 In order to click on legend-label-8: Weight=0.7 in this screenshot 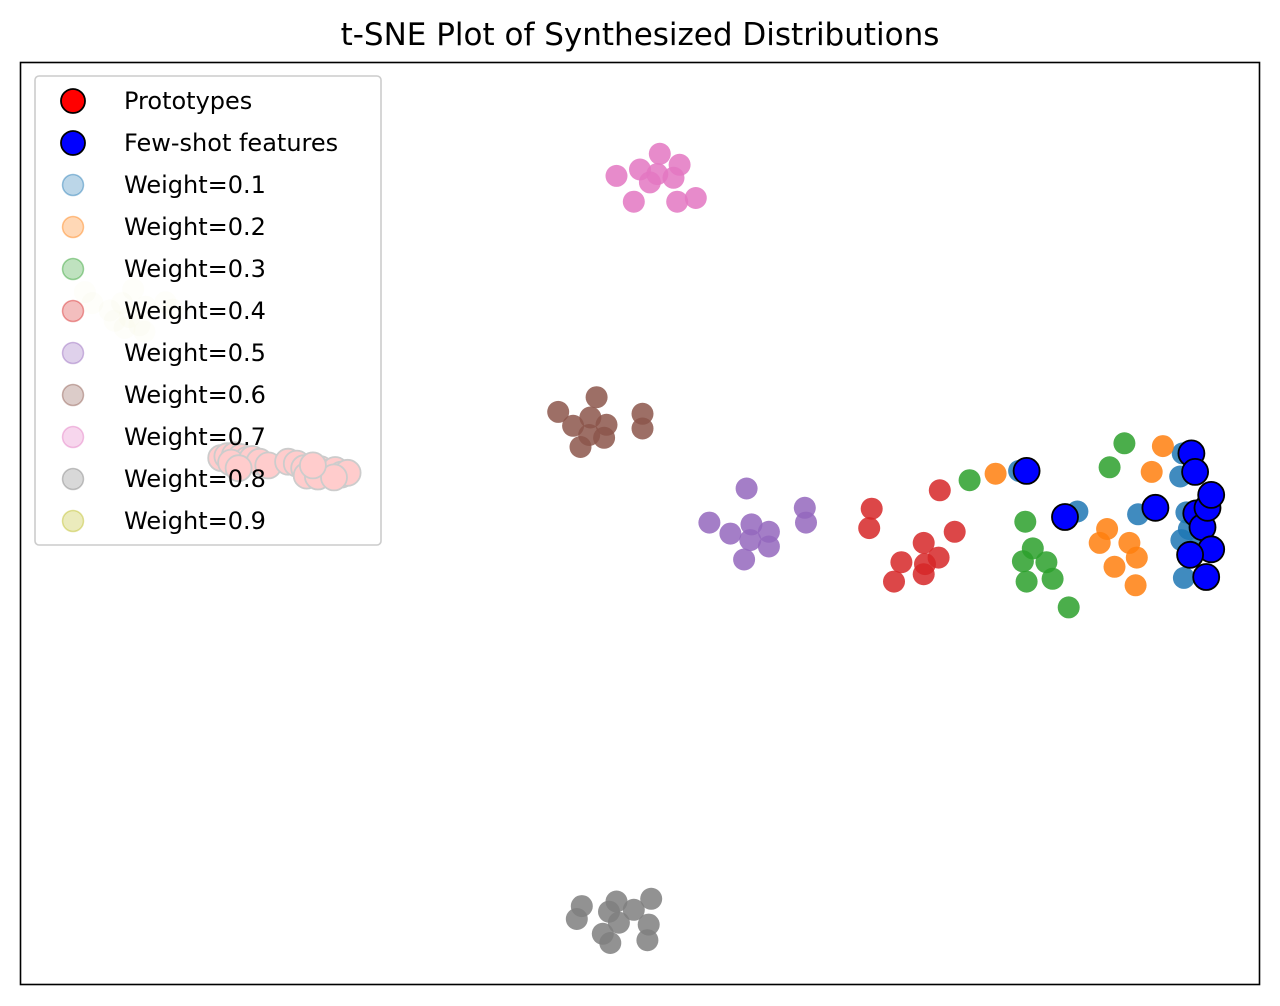, I will do `click(195, 437)`.